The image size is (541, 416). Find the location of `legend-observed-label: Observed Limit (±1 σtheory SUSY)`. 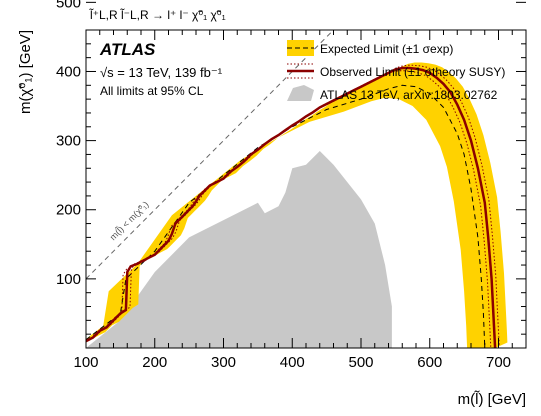

legend-observed-label: Observed Limit (±1 σtheory SUSY) is located at coordinates (412, 72).